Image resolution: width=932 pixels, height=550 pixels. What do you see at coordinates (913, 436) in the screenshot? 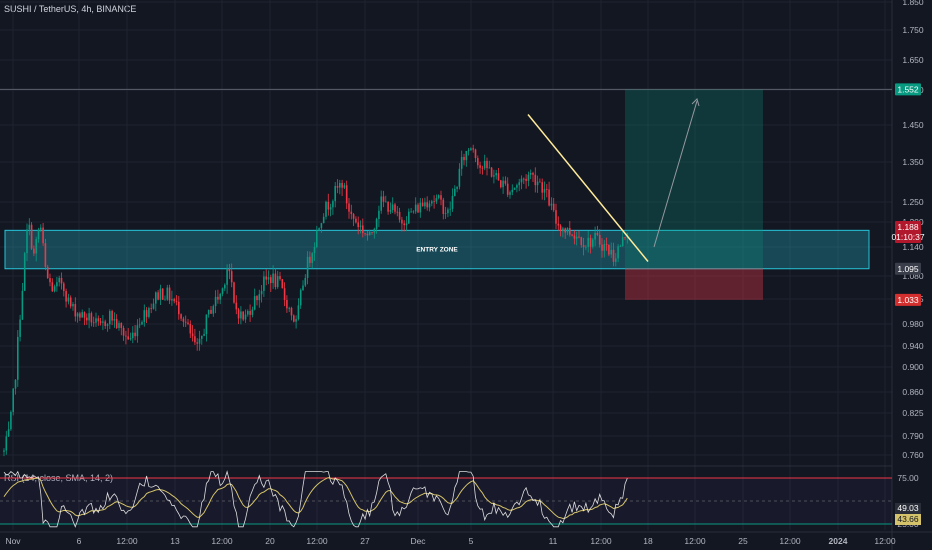
I see `price-tick-label: 0.790` at bounding box center [913, 436].